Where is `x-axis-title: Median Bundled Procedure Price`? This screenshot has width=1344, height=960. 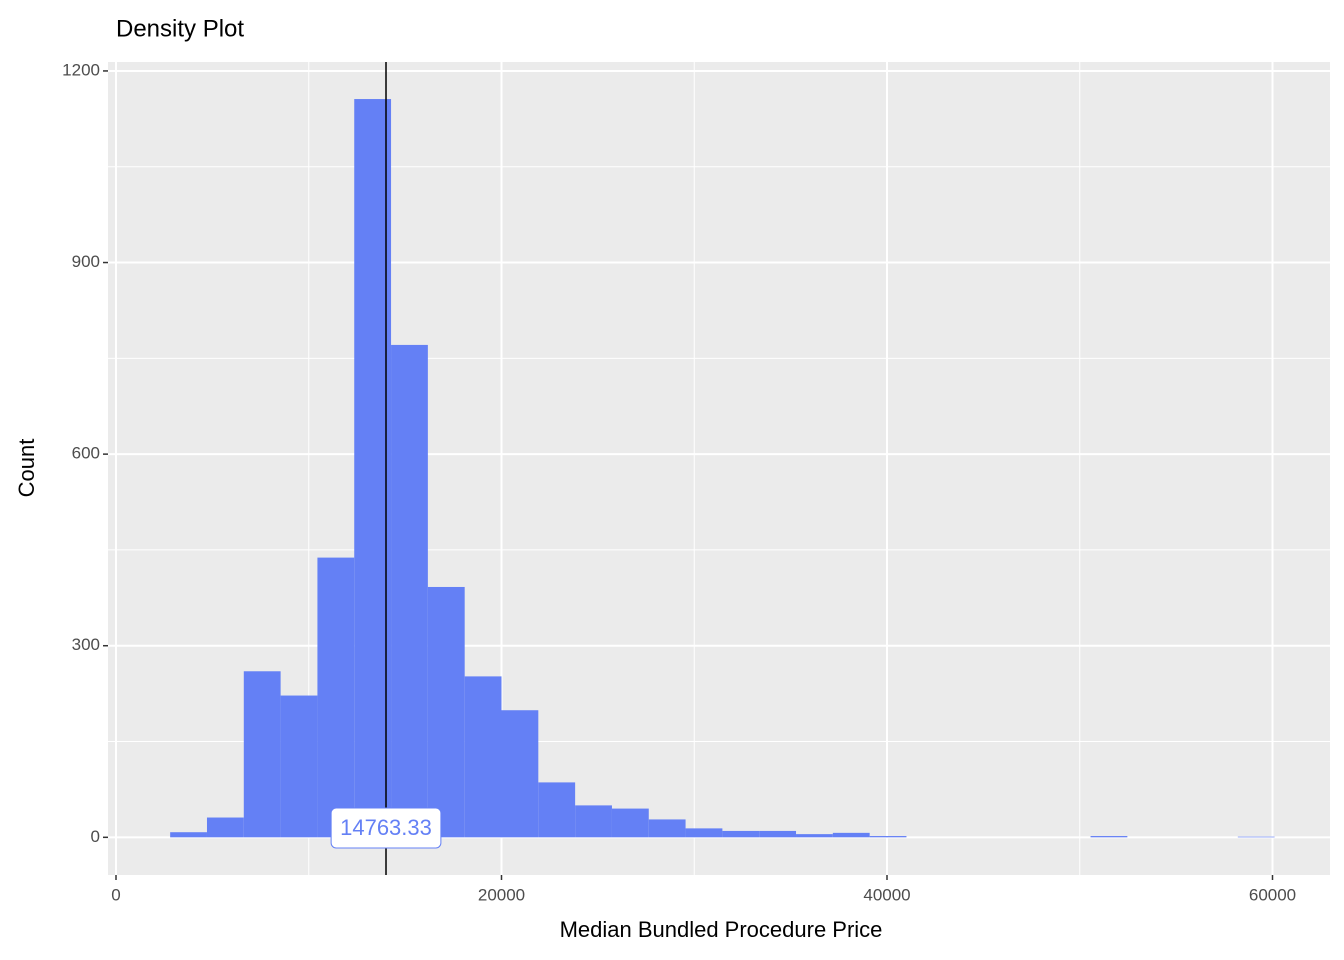
x-axis-title: Median Bundled Procedure Price is located at coordinates (721, 929).